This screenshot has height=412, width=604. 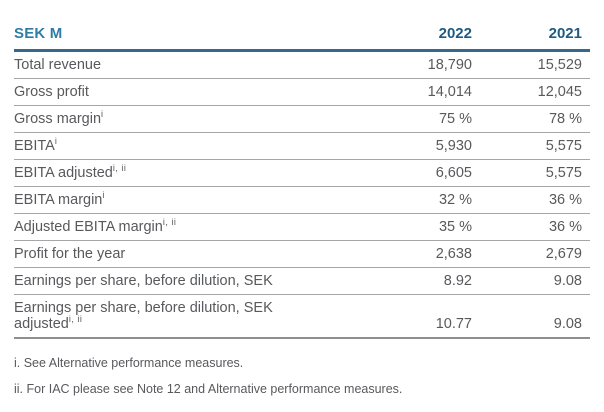 I want to click on value-2022: 75 %, so click(x=455, y=119).